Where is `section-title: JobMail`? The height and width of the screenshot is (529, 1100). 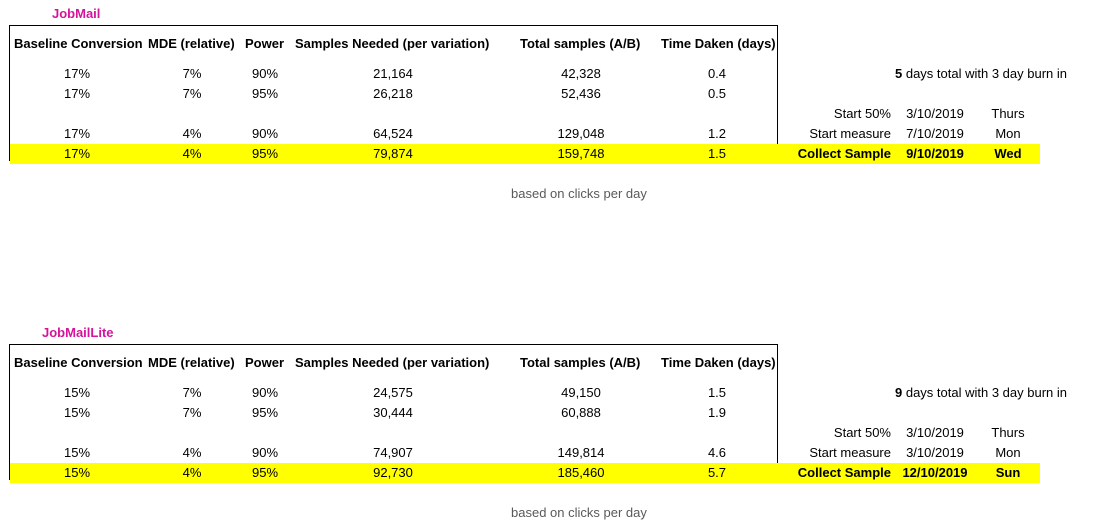 section-title: JobMail is located at coordinates (76, 13).